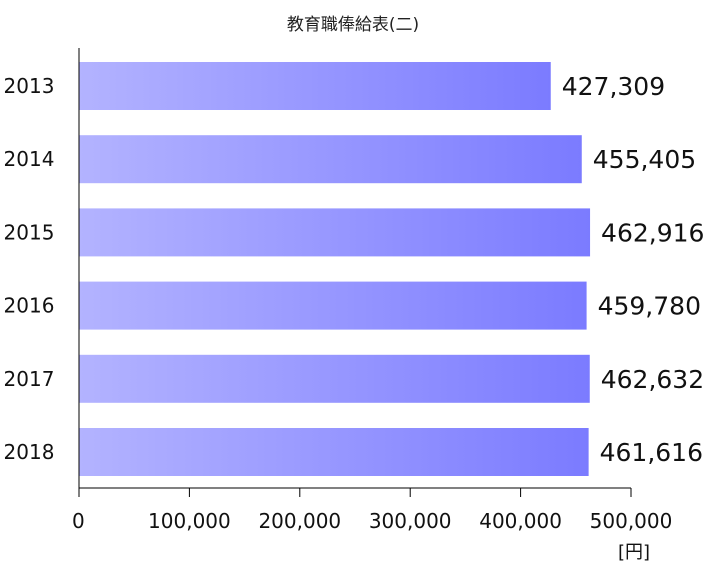  I want to click on x-tick-label-0: 0, so click(78, 521).